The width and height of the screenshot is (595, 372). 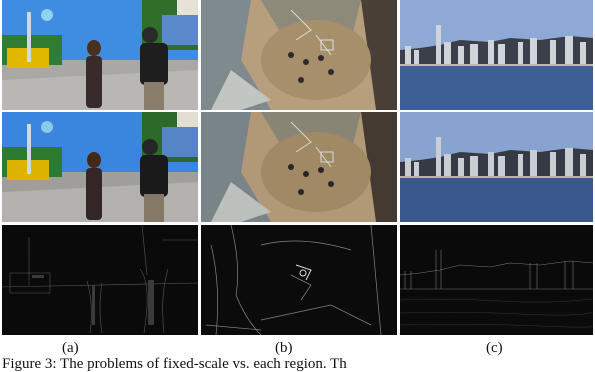 What do you see at coordinates (496, 167) in the screenshot?
I see `image-c-enhanced` at bounding box center [496, 167].